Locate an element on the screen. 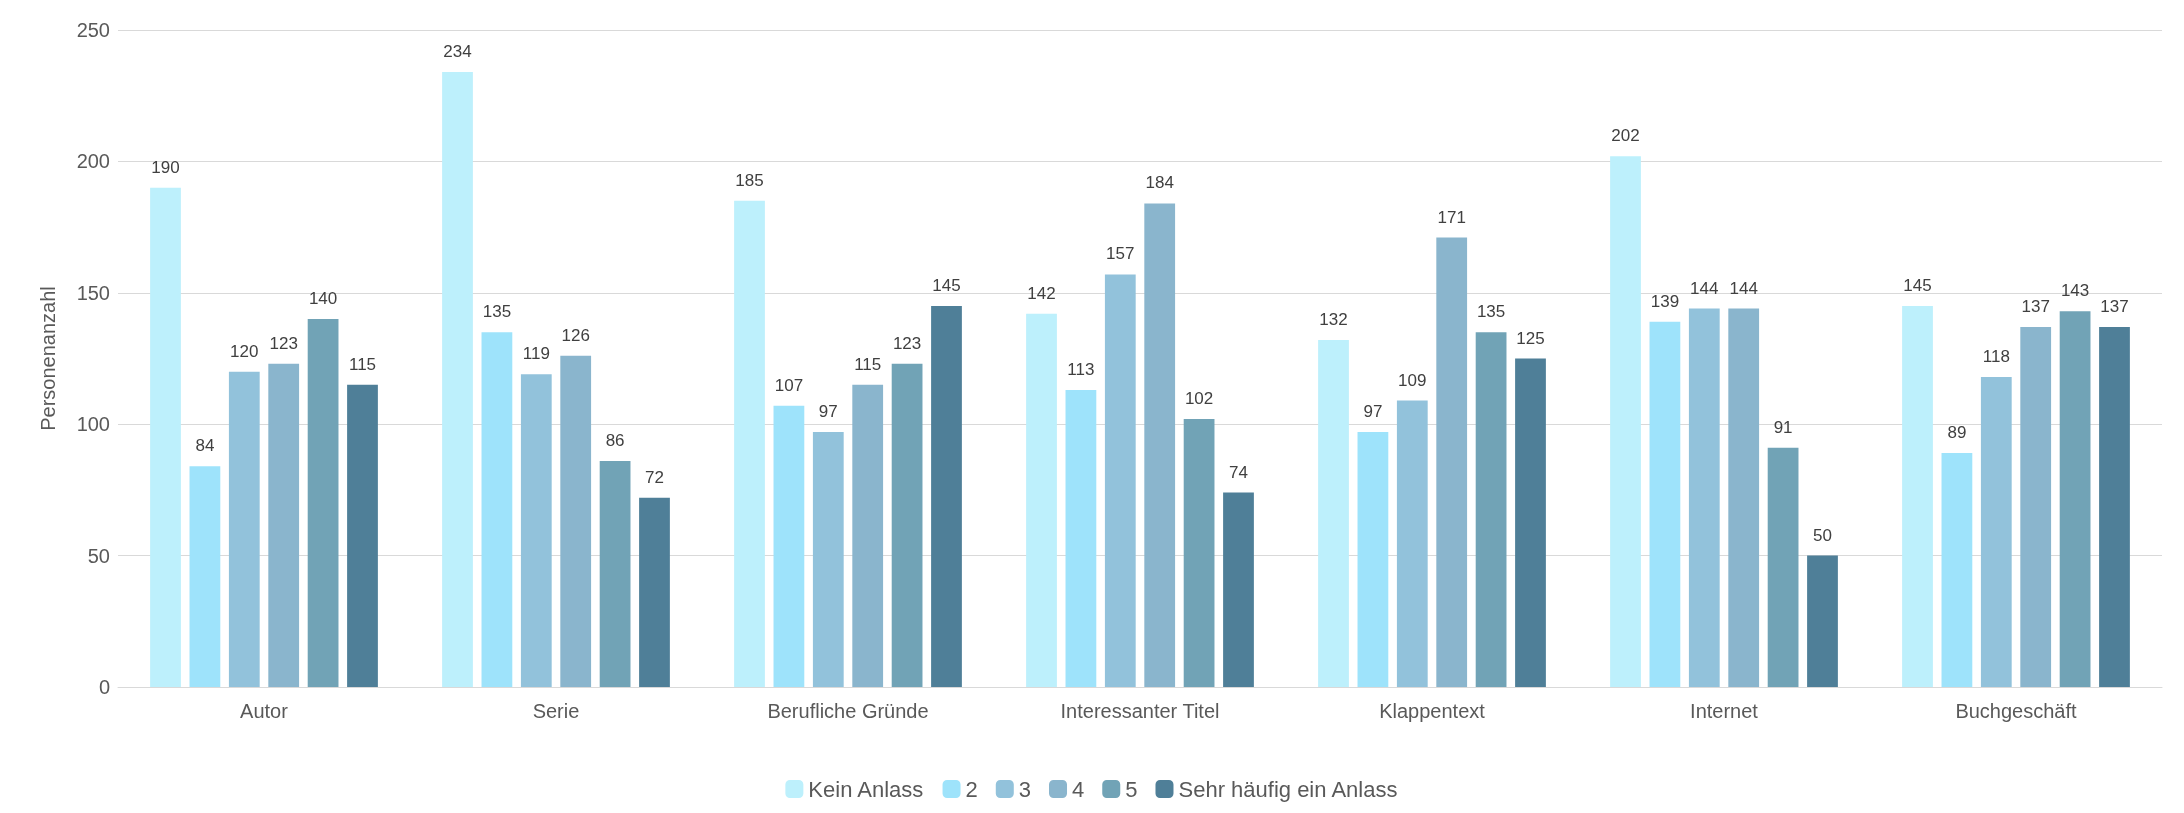  data-label: 185 is located at coordinates (749, 180).